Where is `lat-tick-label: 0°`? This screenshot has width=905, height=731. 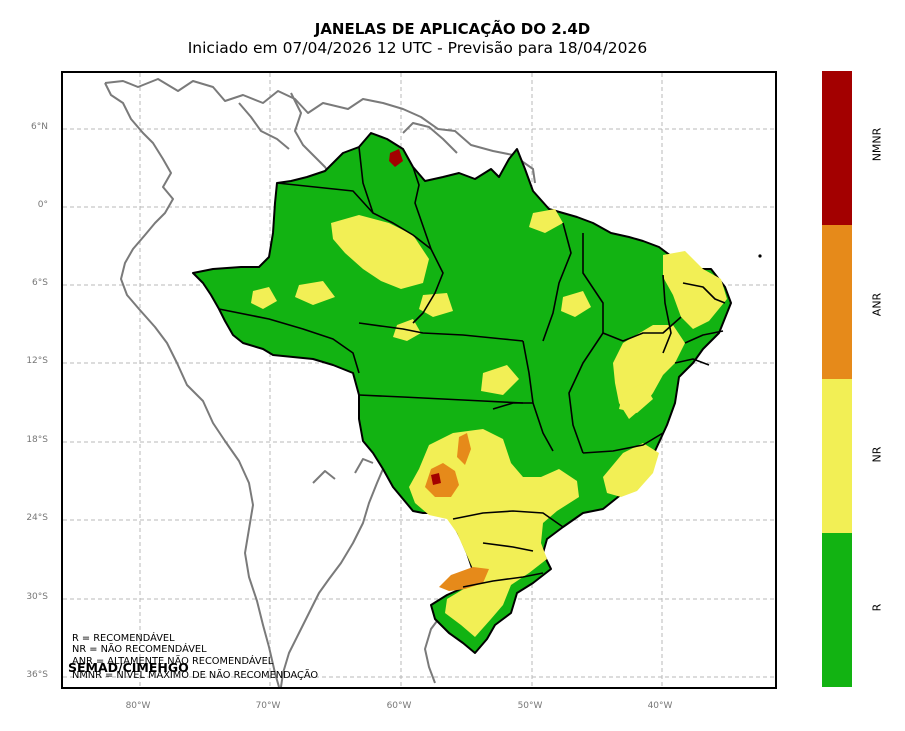 lat-tick-label: 0° is located at coordinates (42, 205).